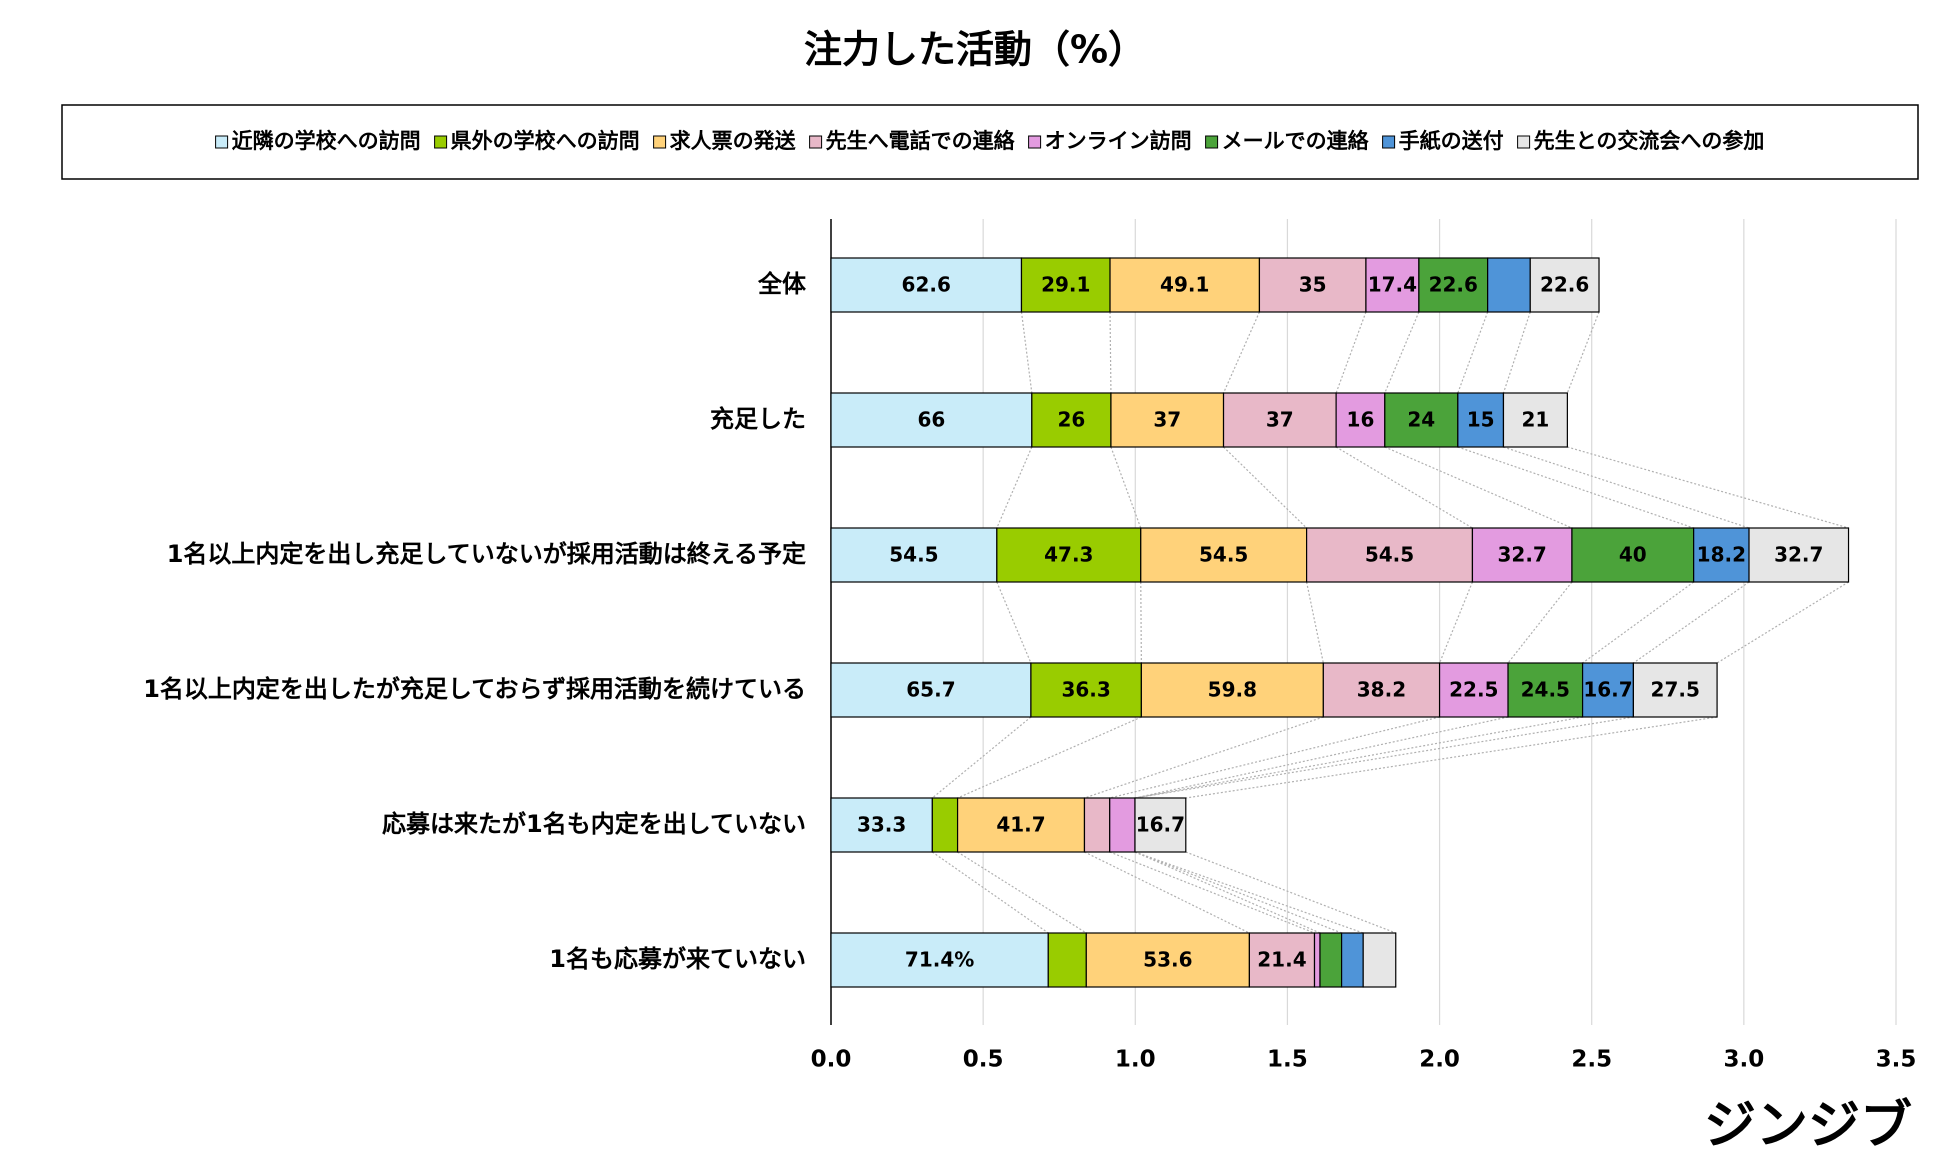 The height and width of the screenshot is (1164, 1950). Describe the element at coordinates (1020, 825) in the screenshot. I see `data-label: 41.7` at that location.